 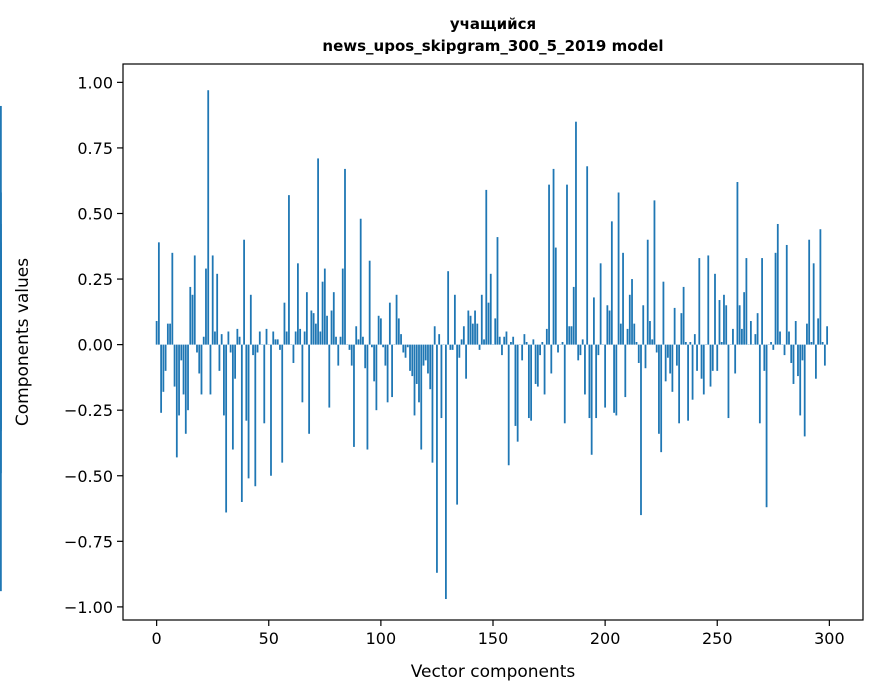 I want to click on y-tick-label: −0.50, so click(x=88, y=476).